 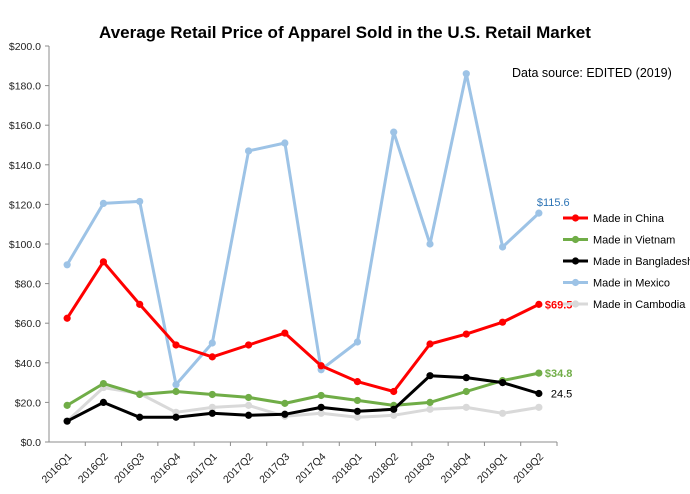 What do you see at coordinates (28, 285) in the screenshot?
I see `y-tick-label: $80.0` at bounding box center [28, 285].